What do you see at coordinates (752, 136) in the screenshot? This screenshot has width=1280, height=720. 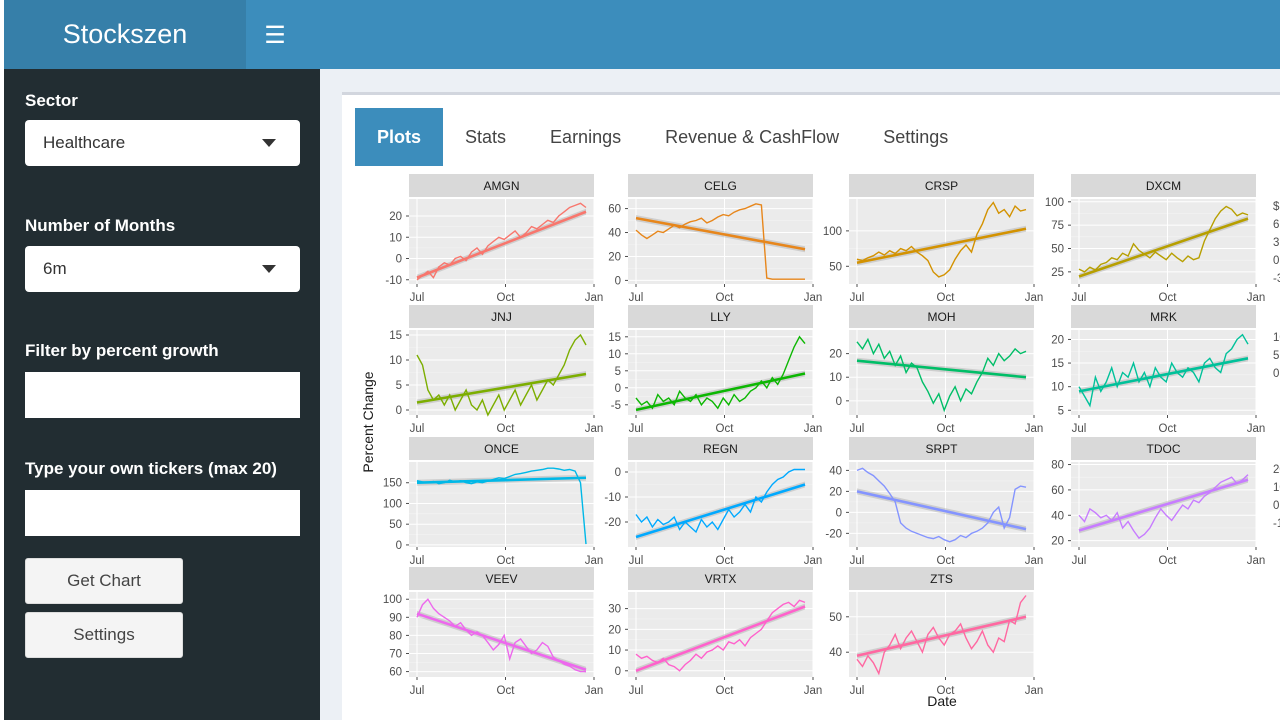 I see `tab-revenue-cashflow: Revenue & CashFlow` at bounding box center [752, 136].